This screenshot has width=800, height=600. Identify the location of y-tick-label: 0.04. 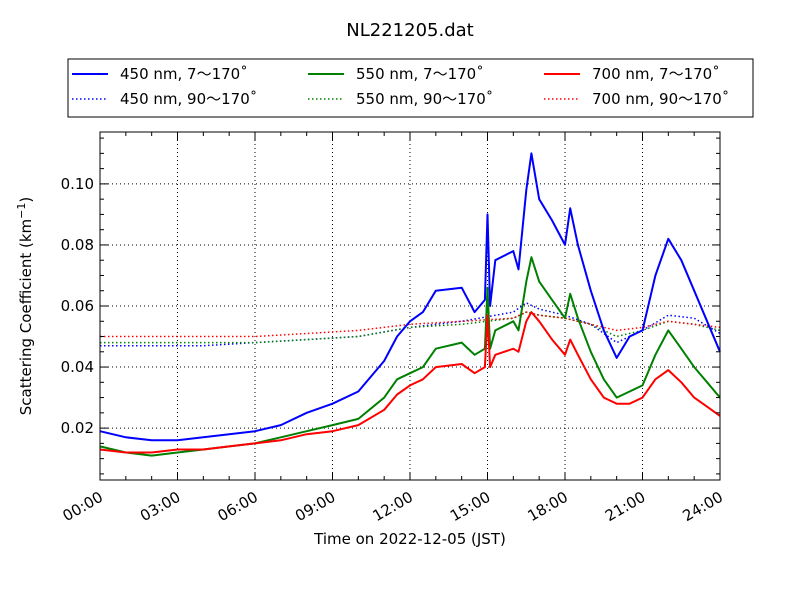
(77, 367).